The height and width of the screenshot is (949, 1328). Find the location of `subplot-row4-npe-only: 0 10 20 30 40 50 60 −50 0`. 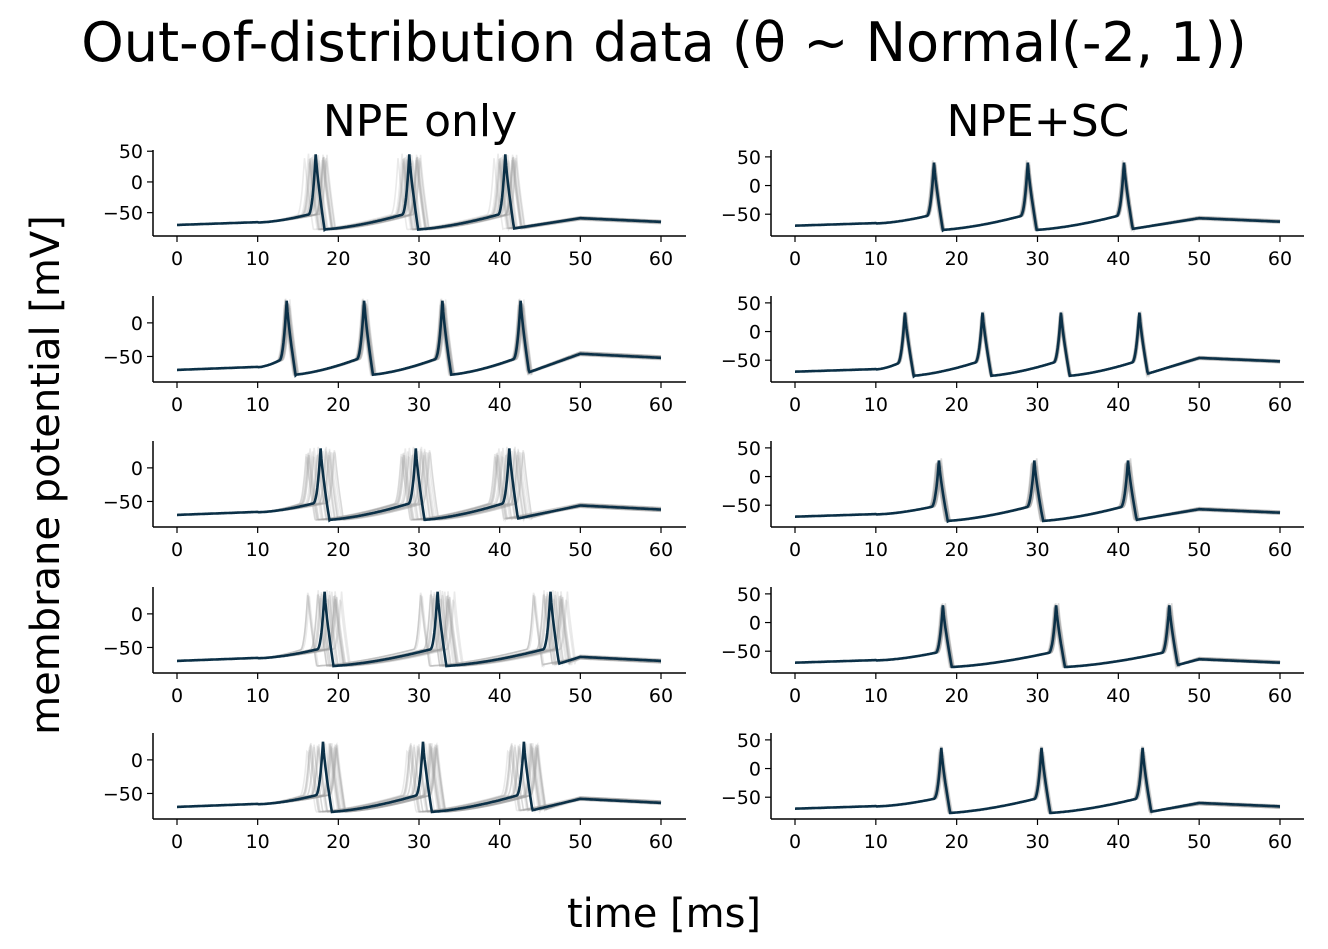

subplot-row4-npe-only: 0 10 20 30 40 50 60 −50 0 is located at coordinates (394, 647).